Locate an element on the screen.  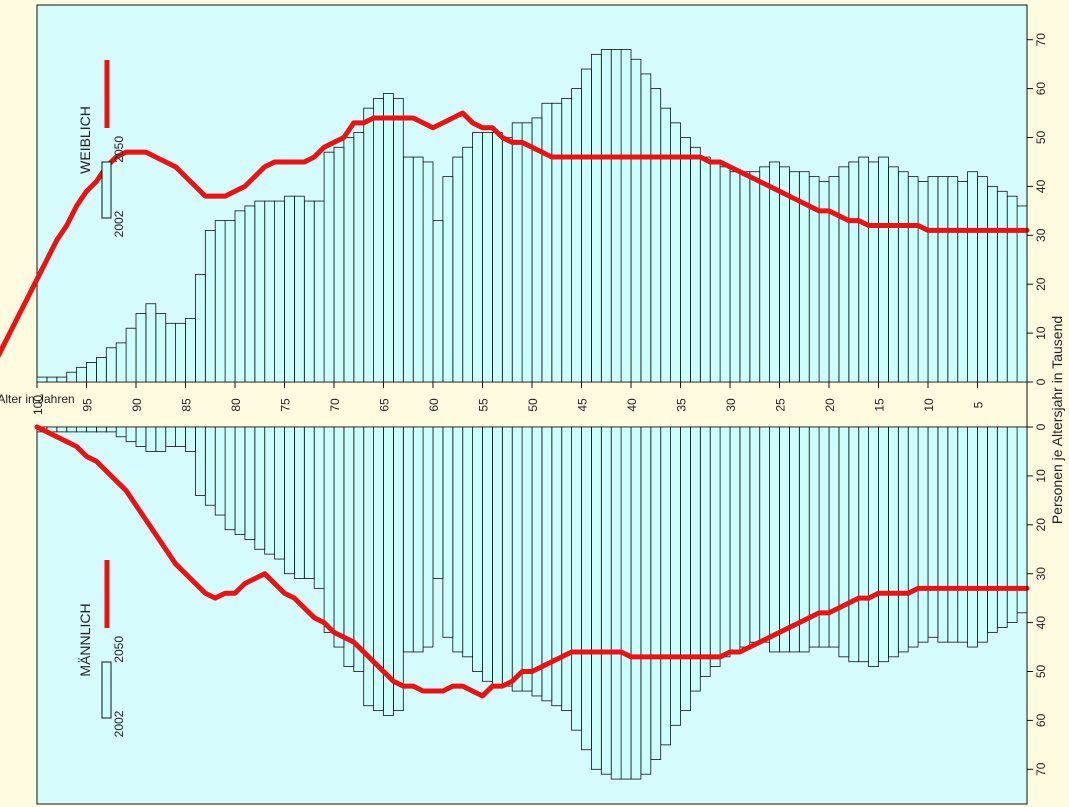
value-tick-label: 0 is located at coordinates (1041, 426).